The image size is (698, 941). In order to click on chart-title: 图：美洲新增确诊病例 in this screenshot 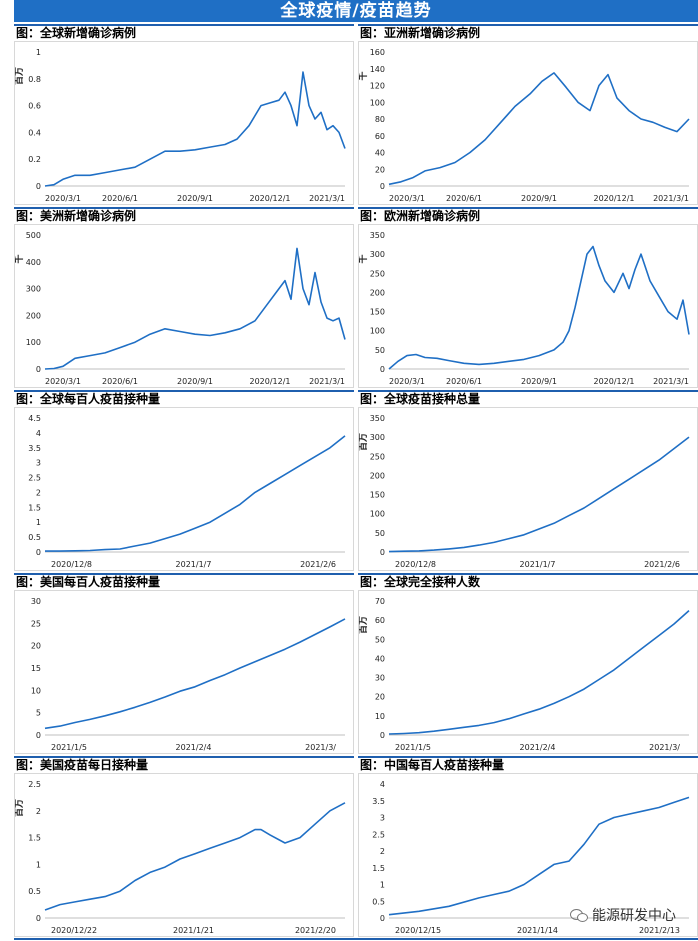, I will do `click(76, 216)`.